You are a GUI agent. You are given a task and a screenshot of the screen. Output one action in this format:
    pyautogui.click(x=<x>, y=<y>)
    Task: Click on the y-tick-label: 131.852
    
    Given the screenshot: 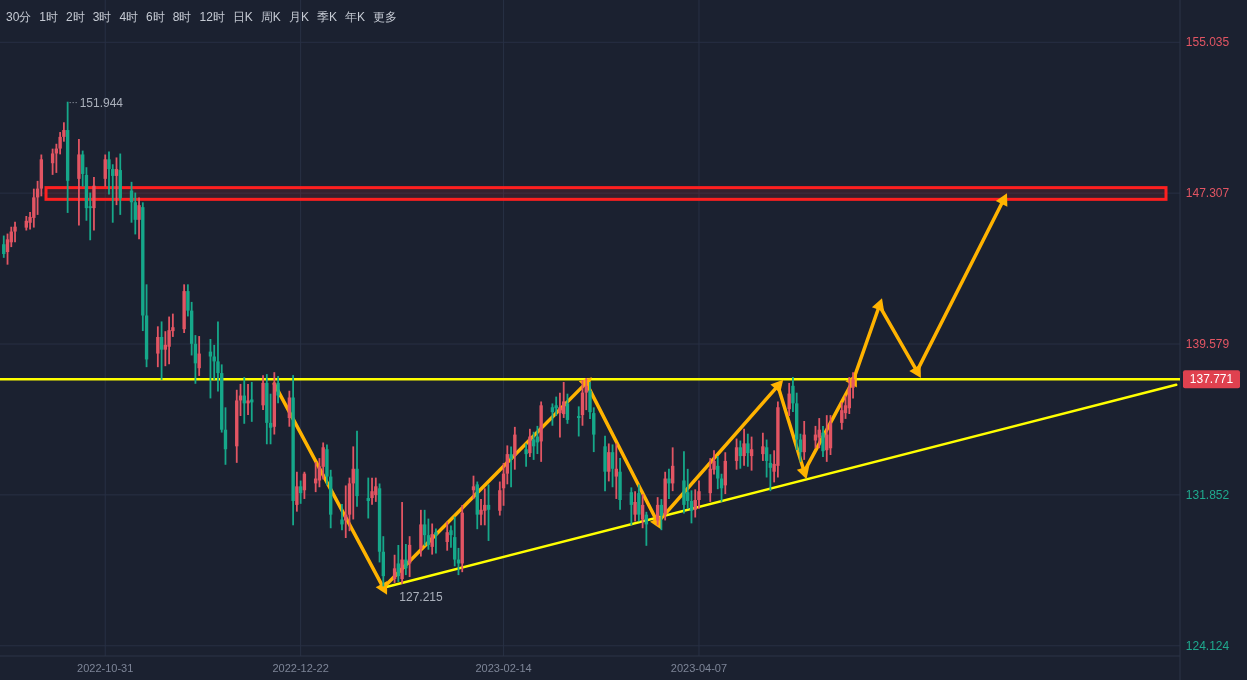 What is the action you would take?
    pyautogui.click(x=1207, y=494)
    